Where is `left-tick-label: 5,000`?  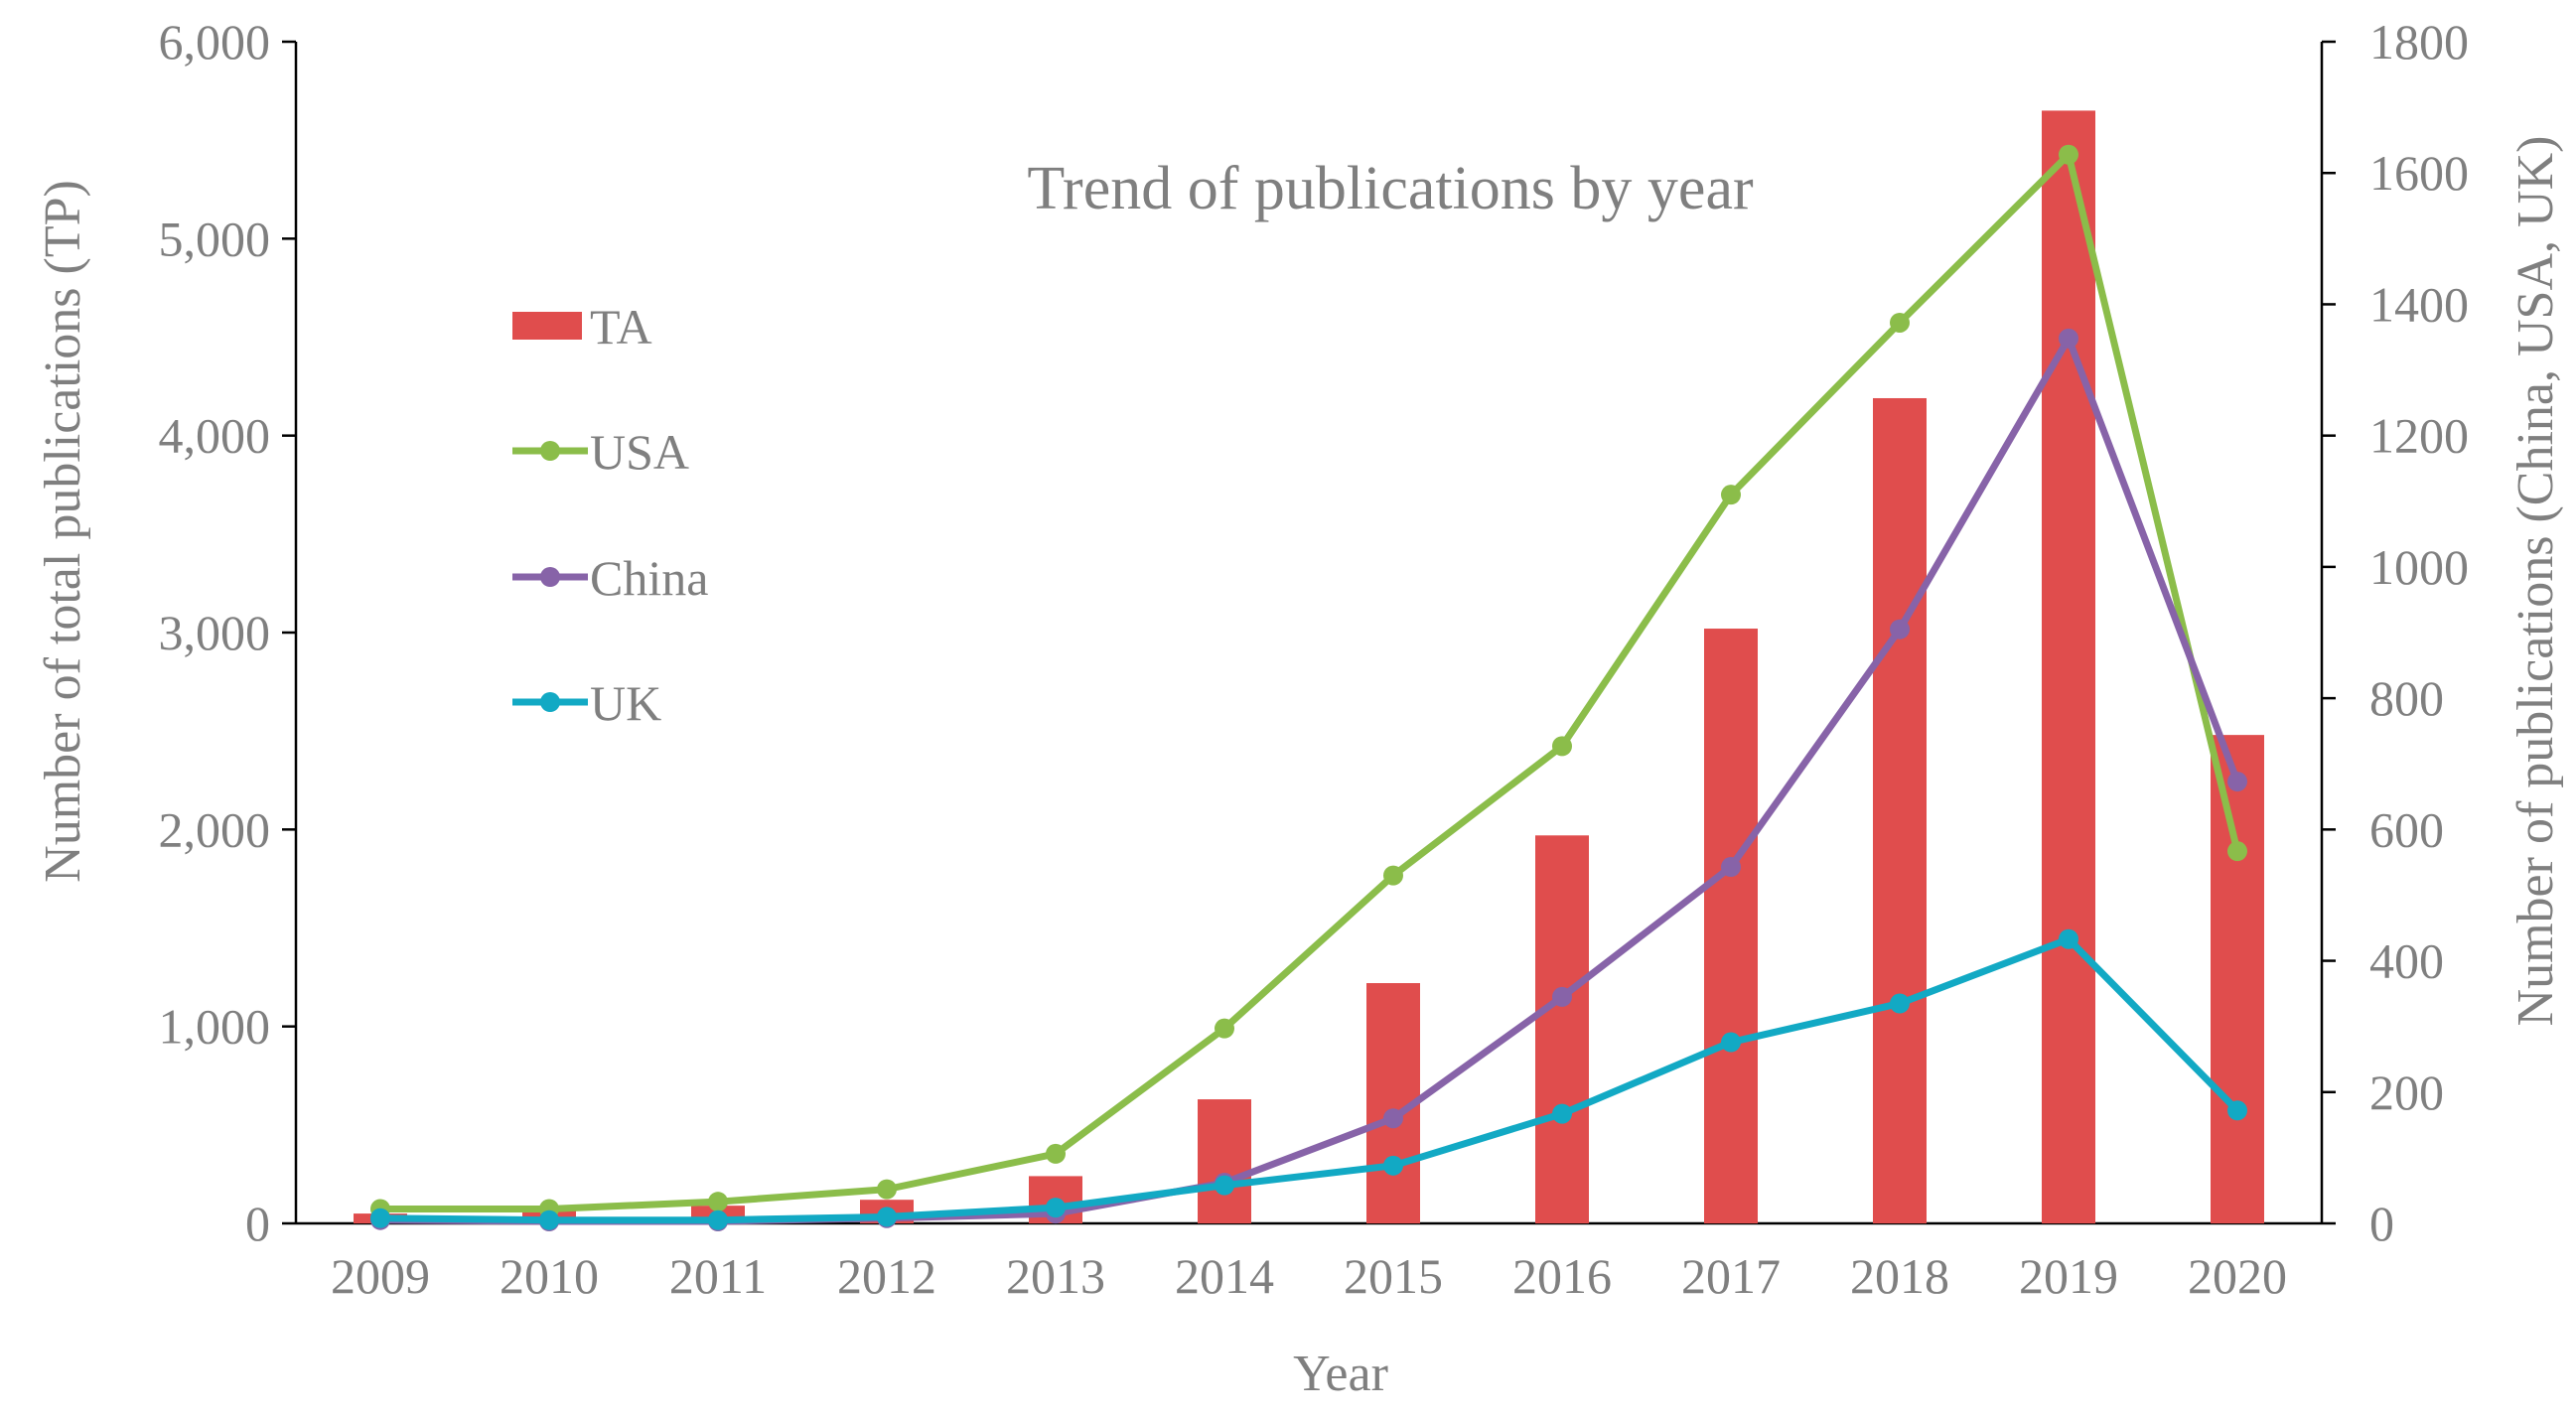 left-tick-label: 5,000 is located at coordinates (215, 239).